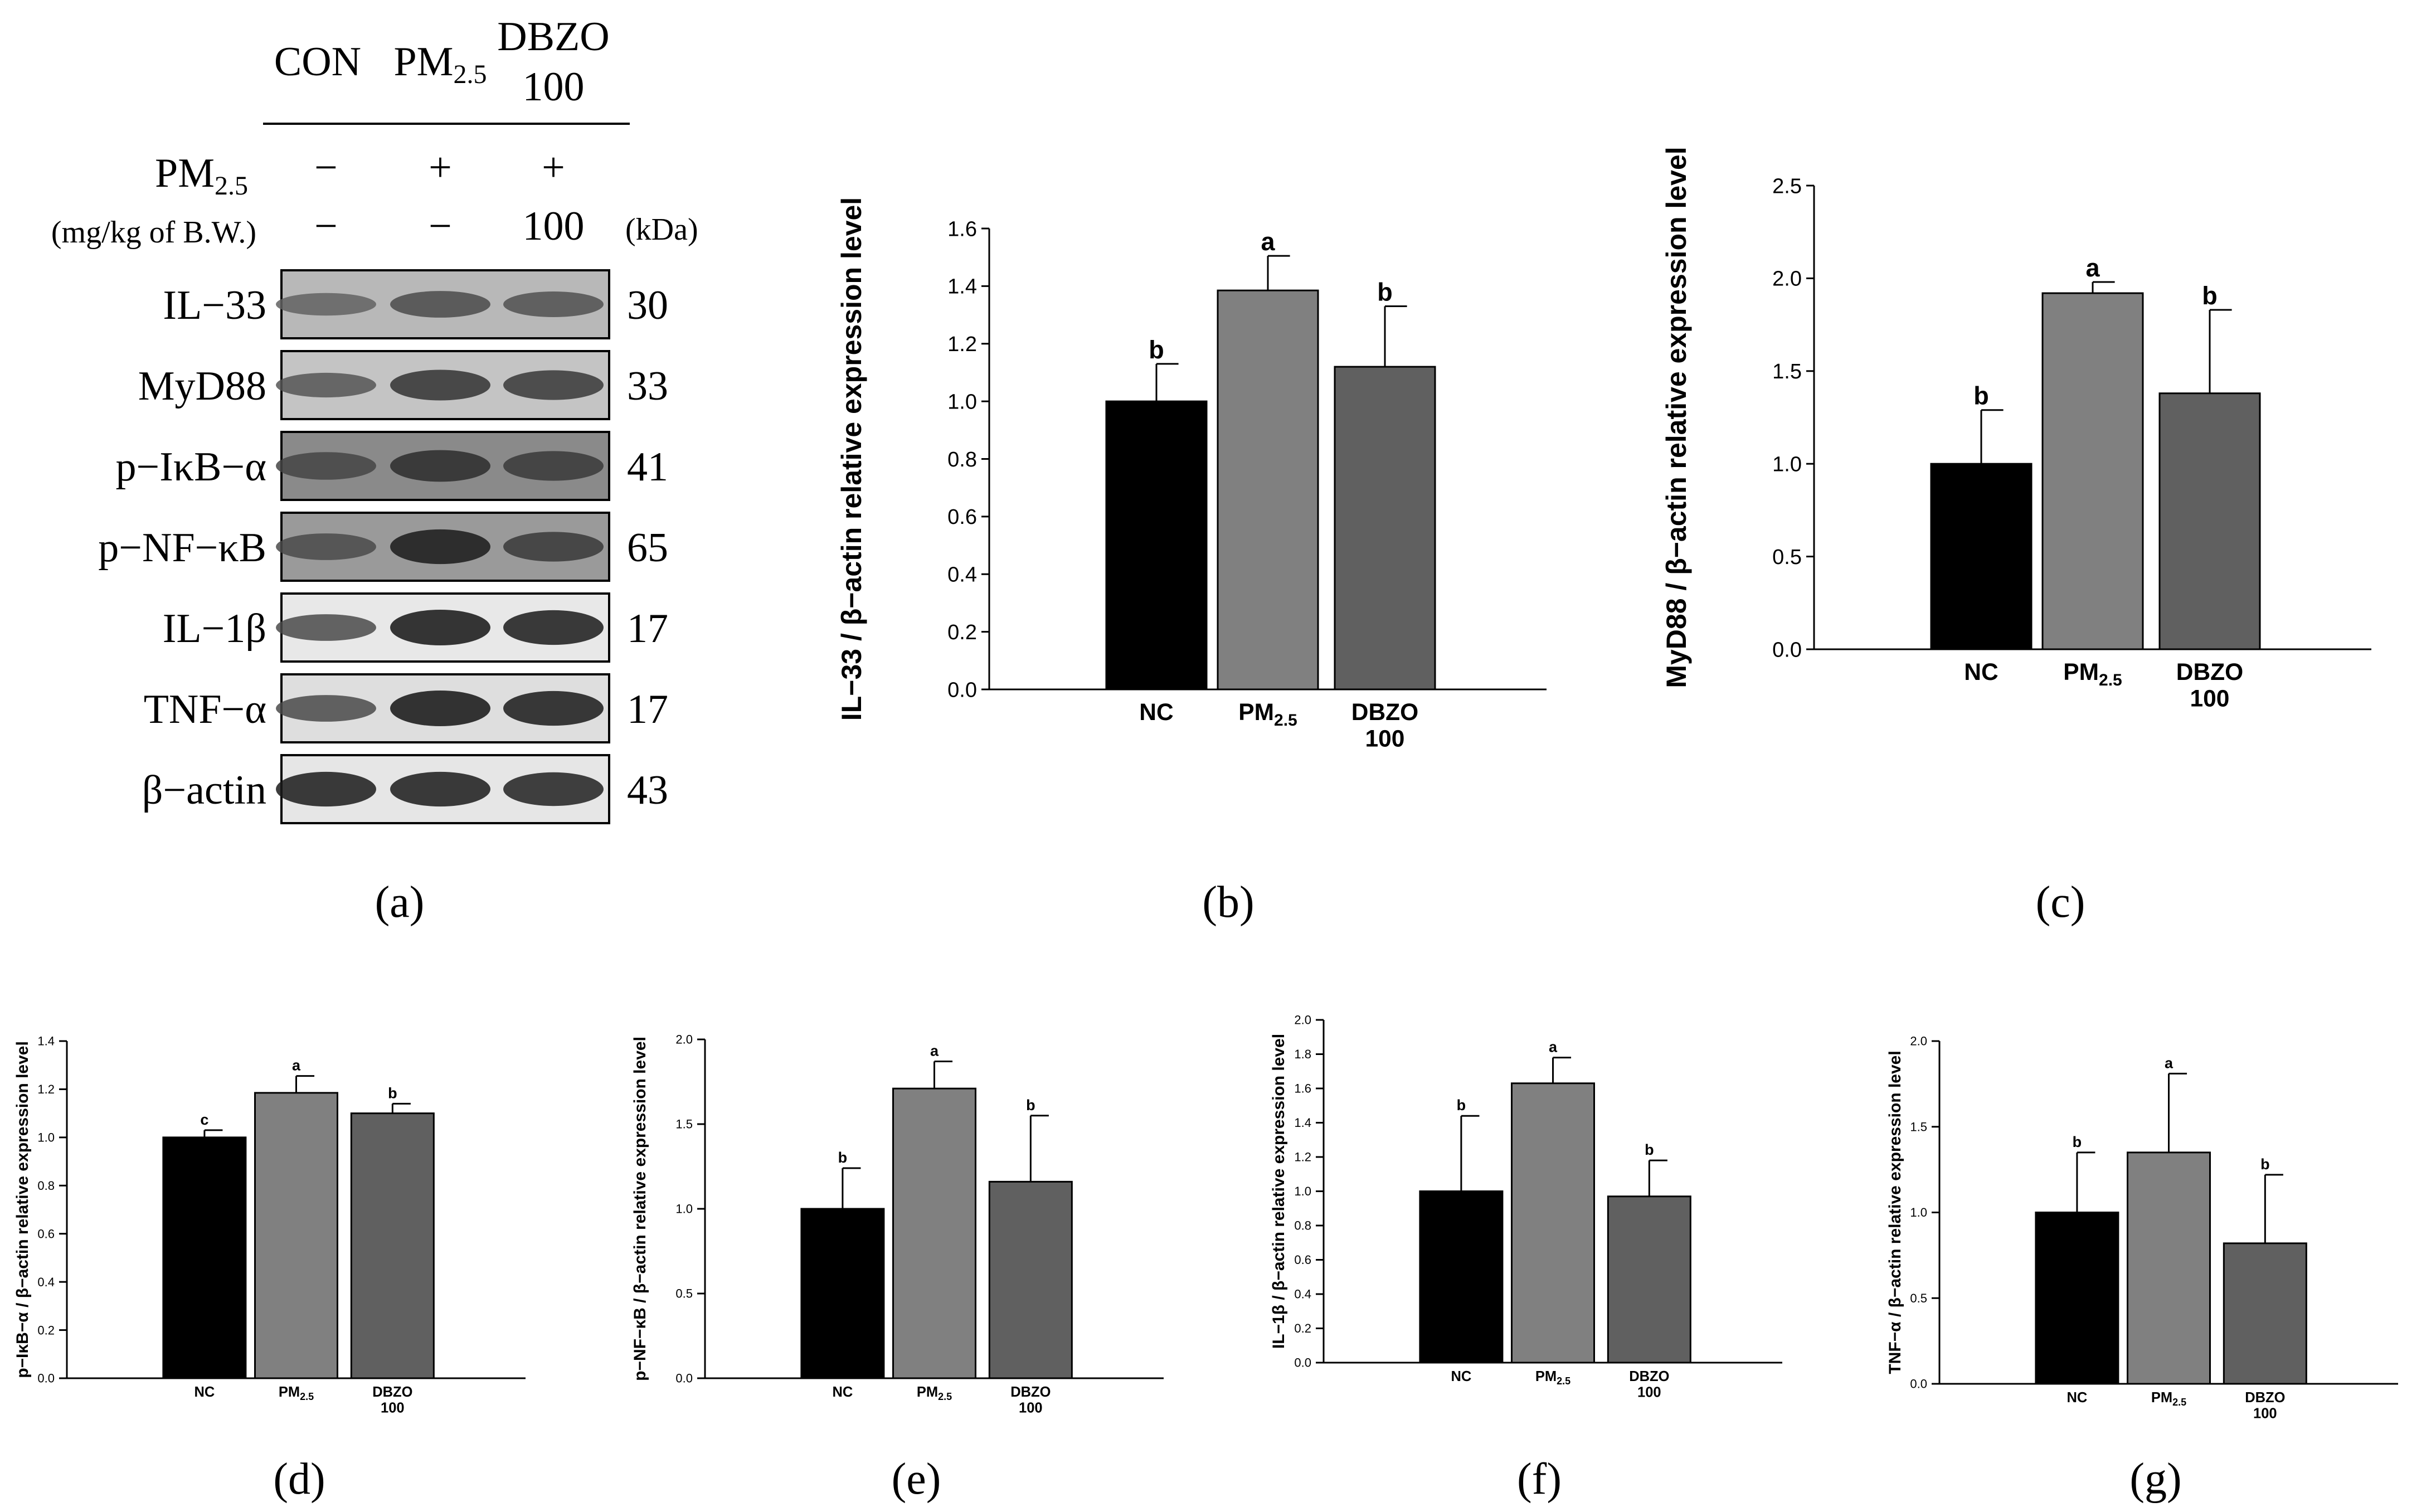 This screenshot has width=2436, height=1512. I want to click on blot-protein-label: MyD88, so click(202, 386).